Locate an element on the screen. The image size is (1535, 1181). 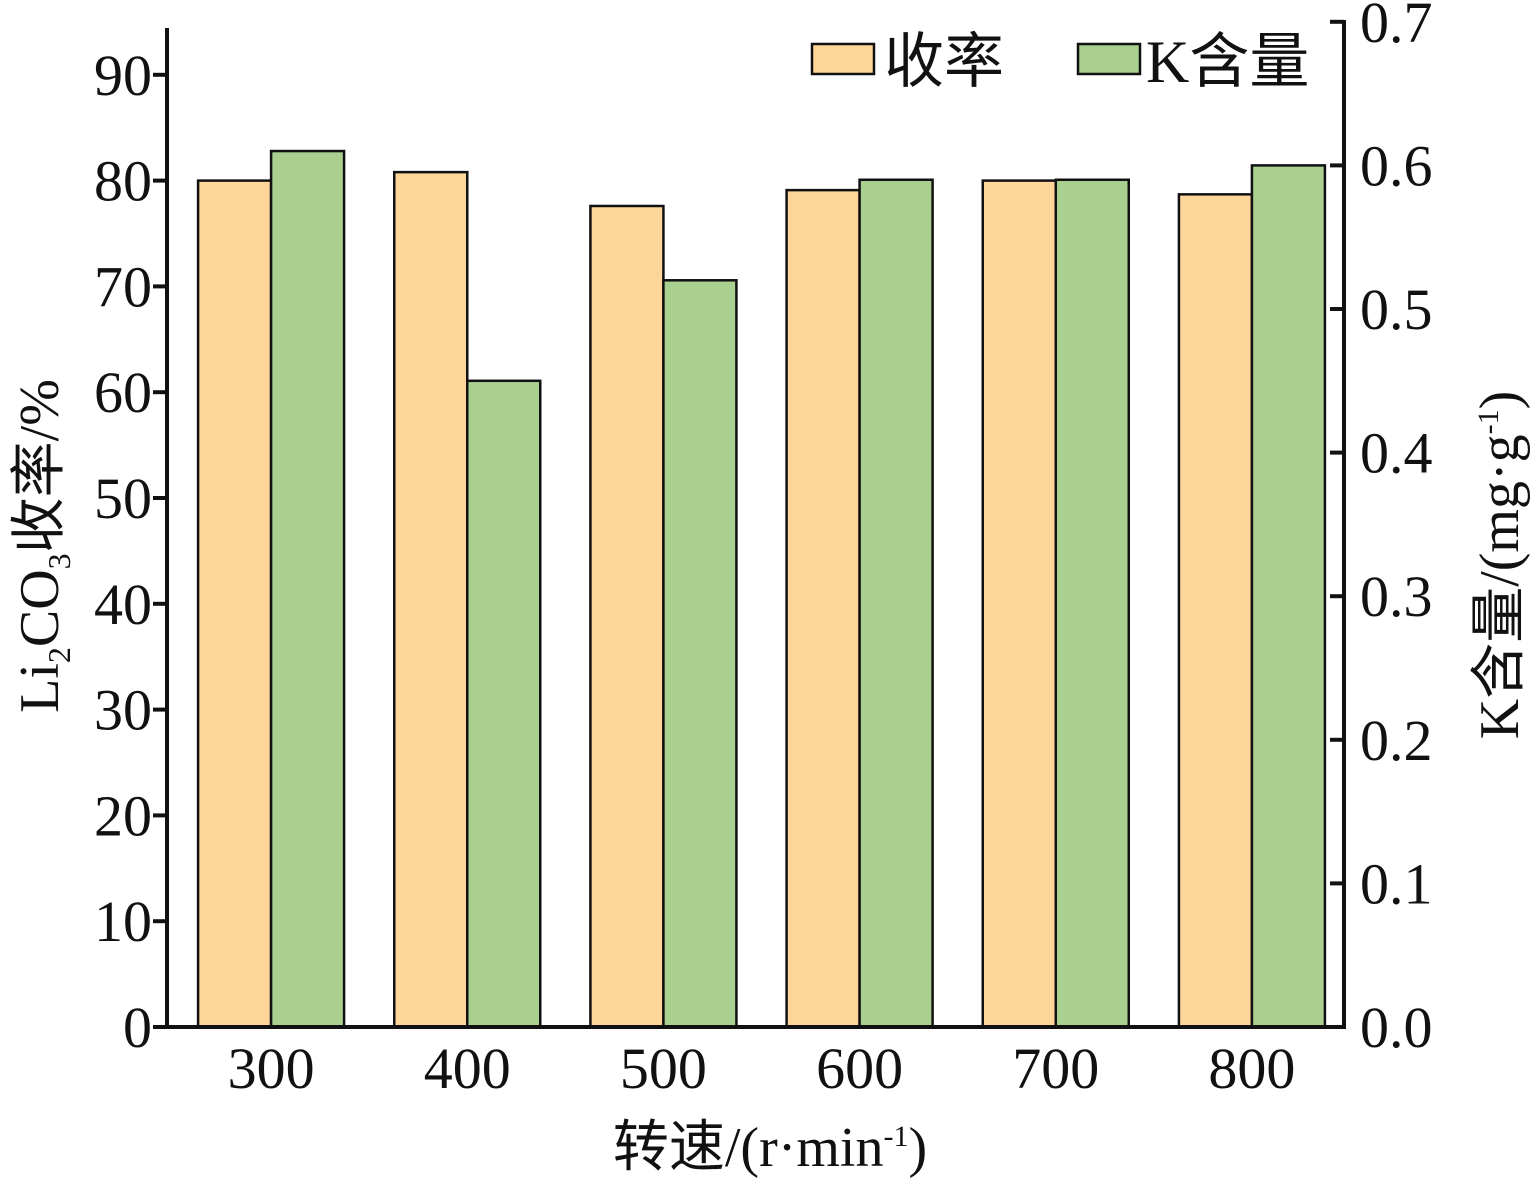
x-tick-labels: 300 400 500 600 700 800 is located at coordinates (762, 1068).